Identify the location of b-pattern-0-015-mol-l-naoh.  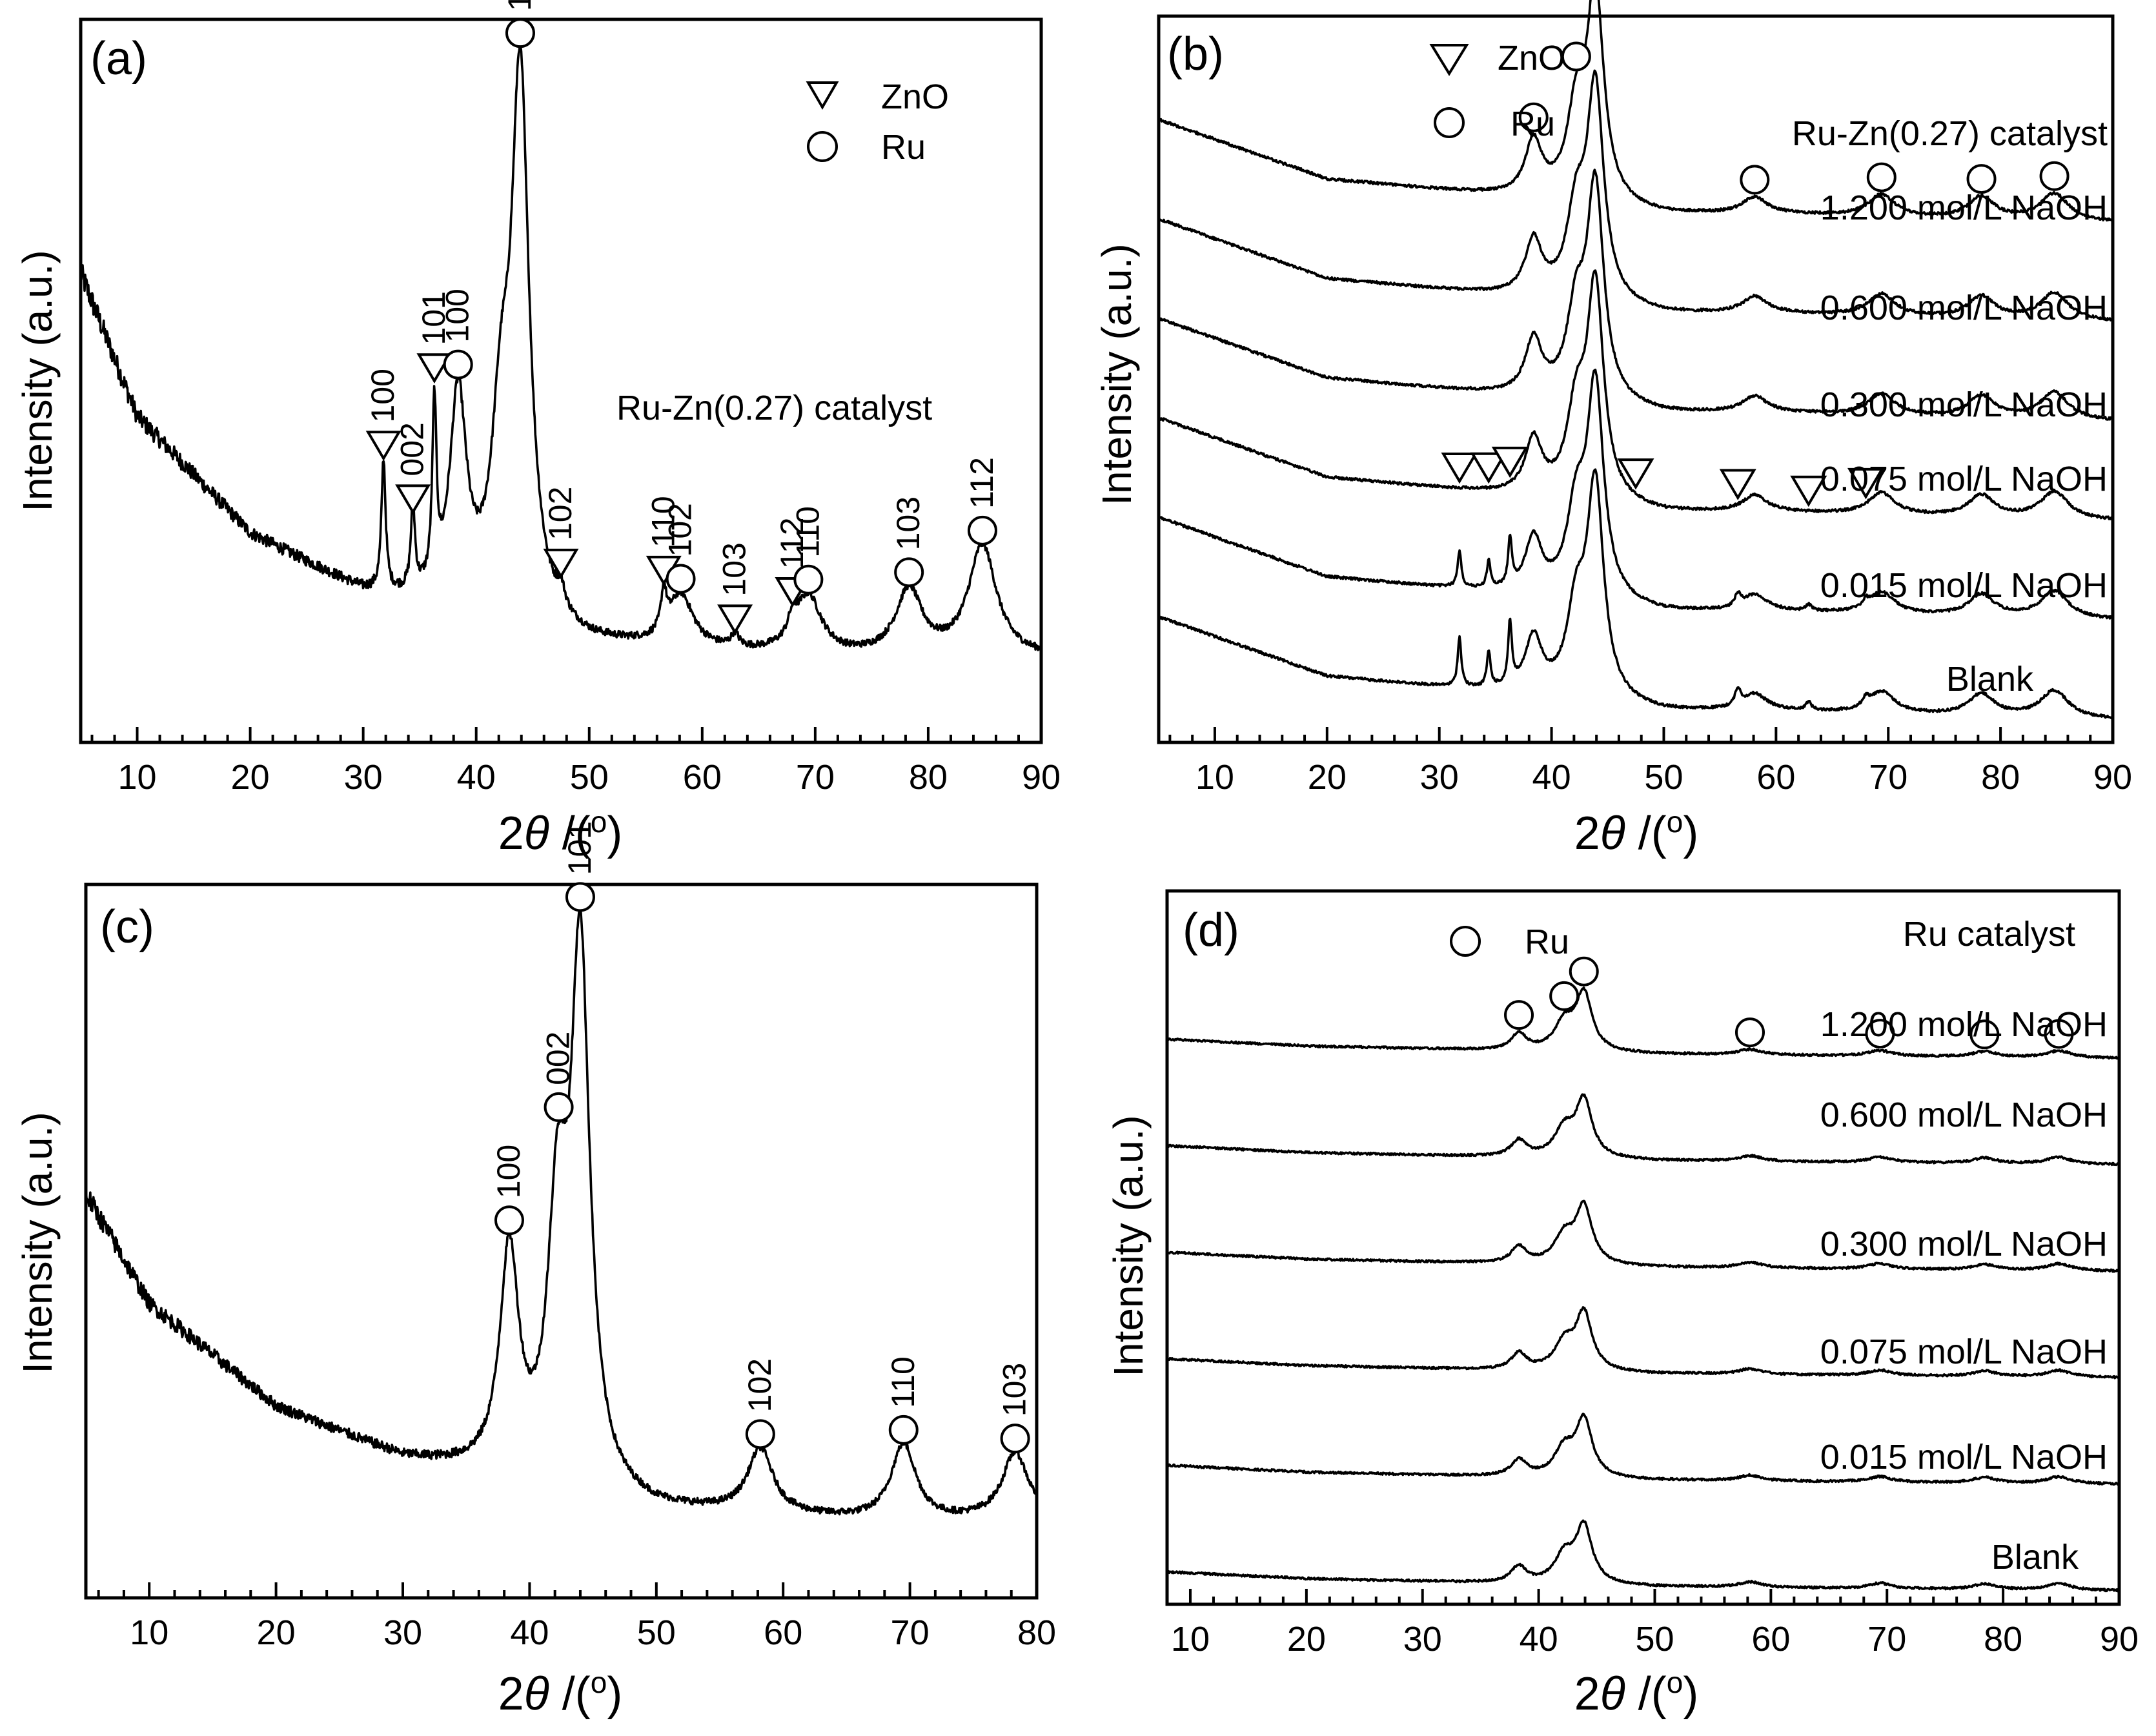
(1636, 494).